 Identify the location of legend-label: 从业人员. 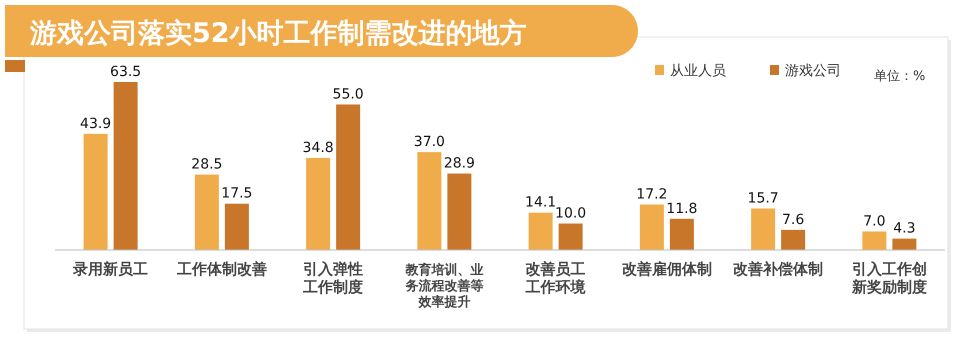
(698, 71).